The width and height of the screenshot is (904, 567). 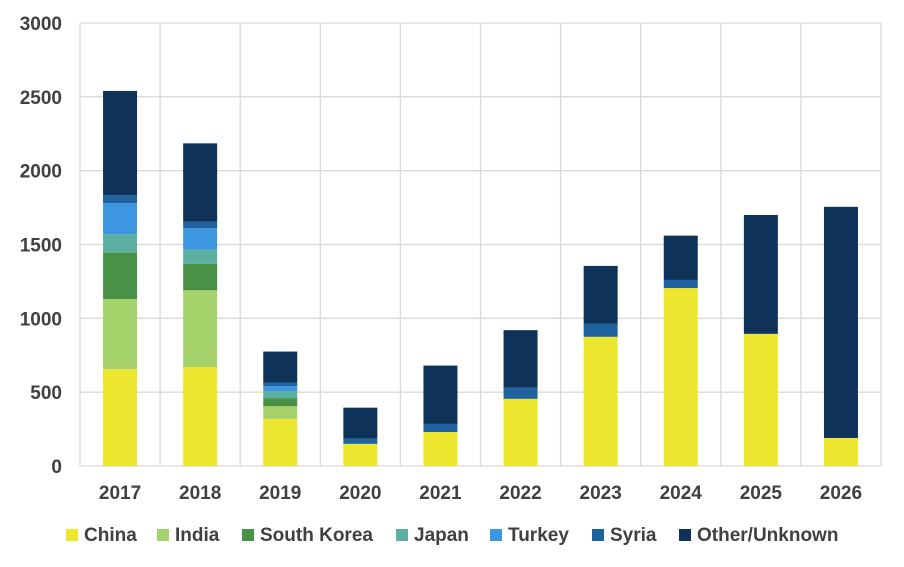 What do you see at coordinates (538, 535) in the screenshot?
I see `legend-label-turkey: Turkey` at bounding box center [538, 535].